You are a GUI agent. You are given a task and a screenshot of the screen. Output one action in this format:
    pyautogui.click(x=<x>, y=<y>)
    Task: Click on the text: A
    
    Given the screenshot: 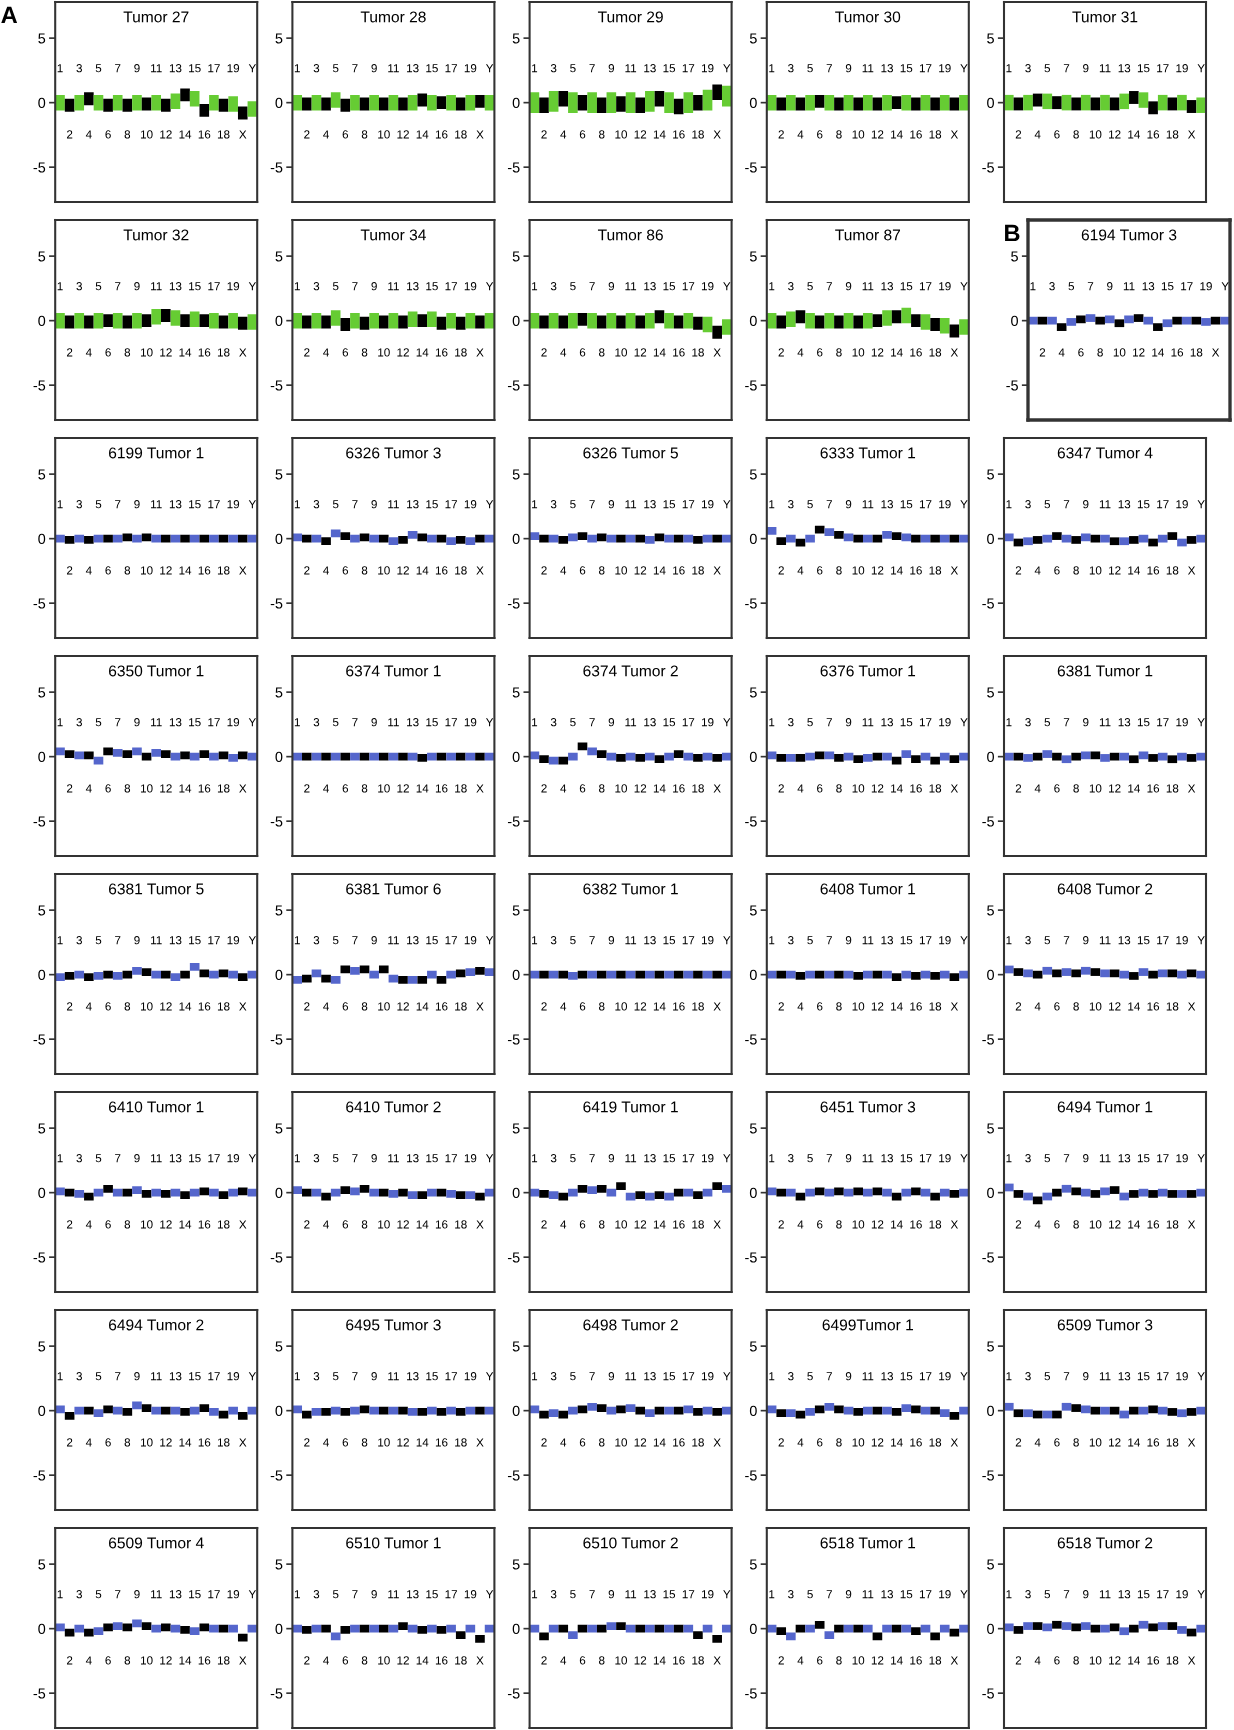 What is the action you would take?
    pyautogui.click(x=9, y=15)
    